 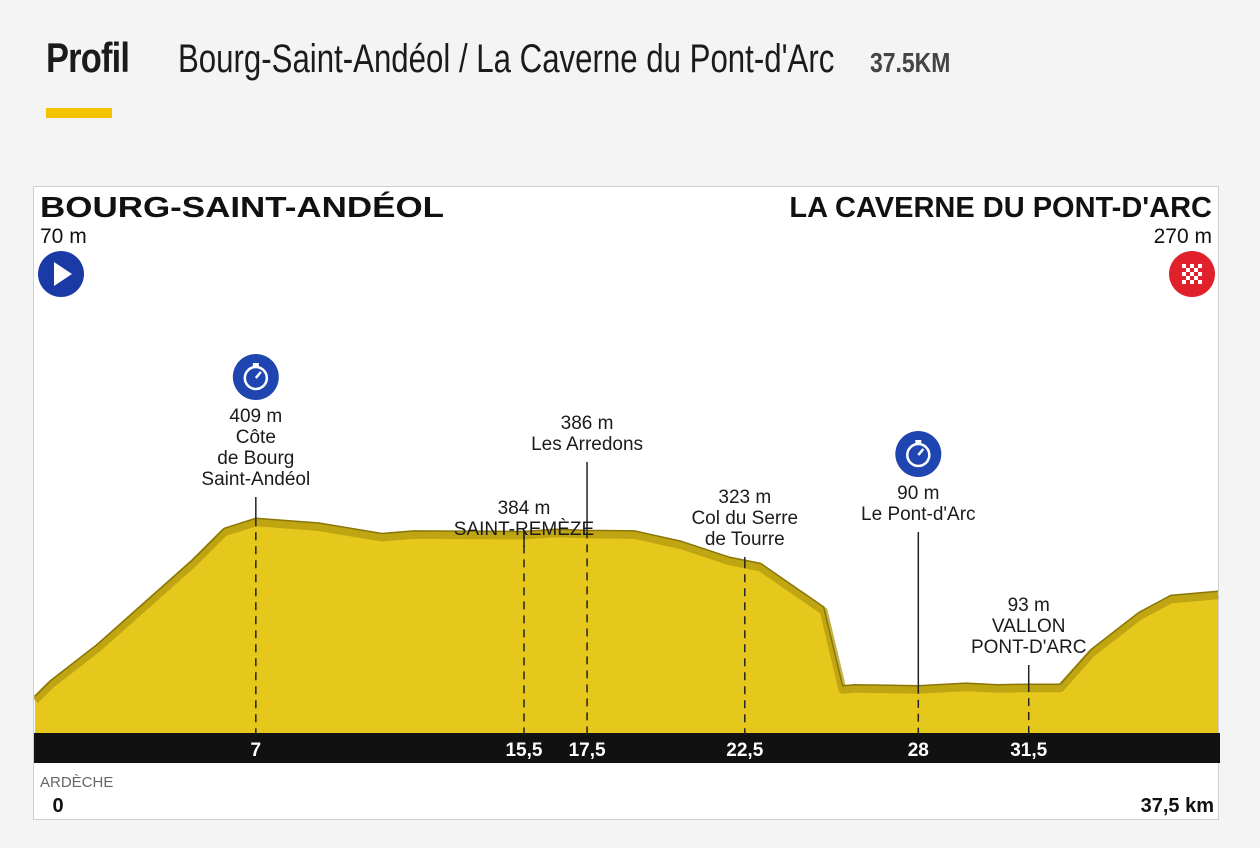 I want to click on waypoint-name: Les Arredons, so click(x=587, y=444).